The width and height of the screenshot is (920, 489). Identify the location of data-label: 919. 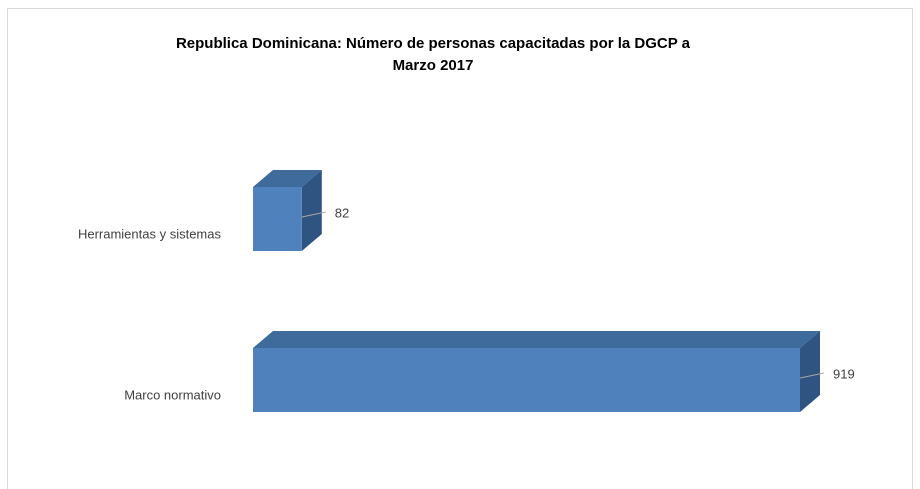
(844, 373).